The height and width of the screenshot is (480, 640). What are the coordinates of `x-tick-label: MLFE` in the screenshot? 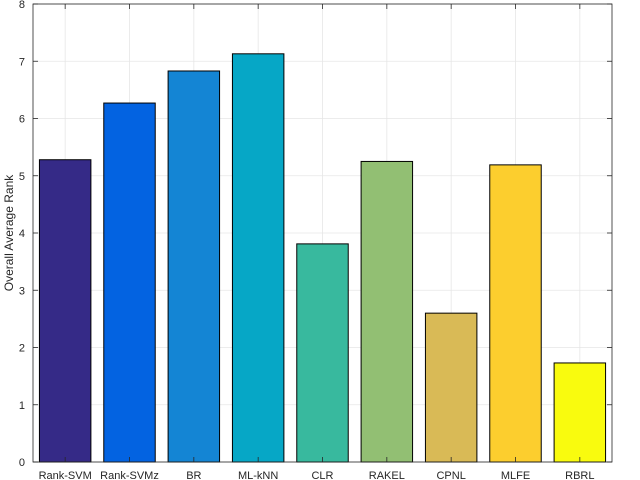 It's located at (515, 475).